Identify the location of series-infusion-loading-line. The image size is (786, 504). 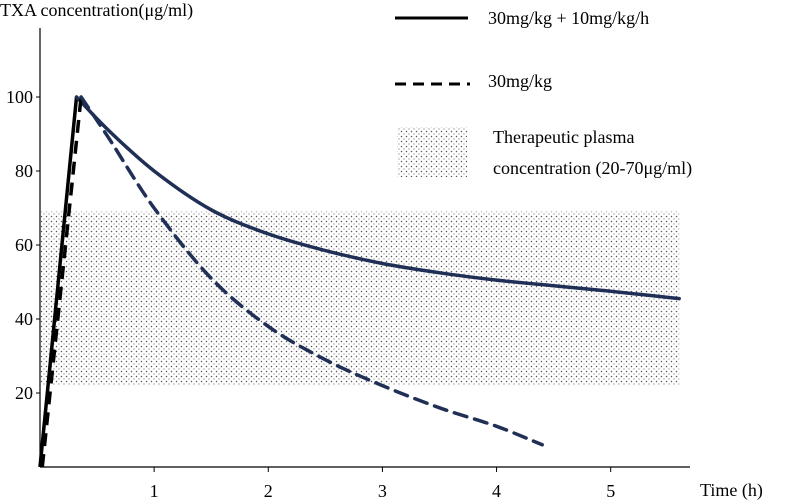
(58, 282).